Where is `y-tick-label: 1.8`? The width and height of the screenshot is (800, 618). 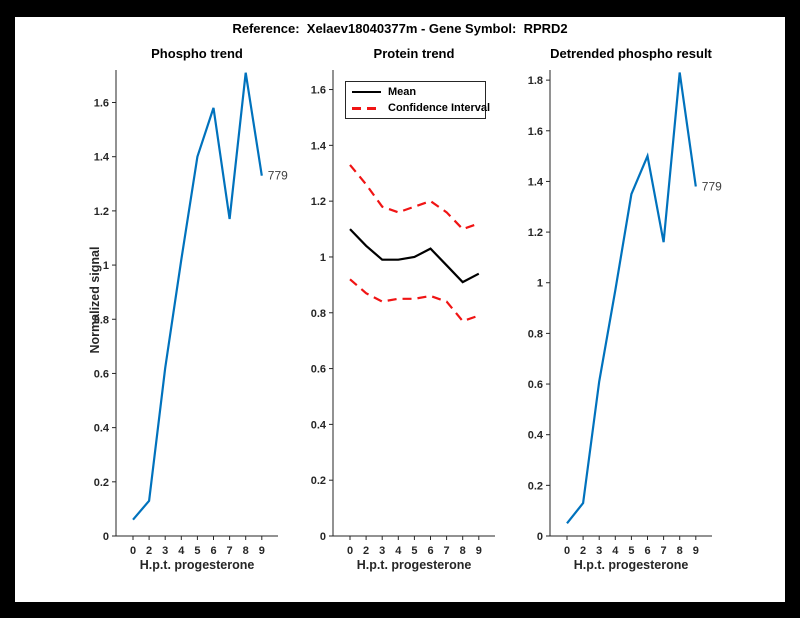
y-tick-label: 1.8 is located at coordinates (535, 81).